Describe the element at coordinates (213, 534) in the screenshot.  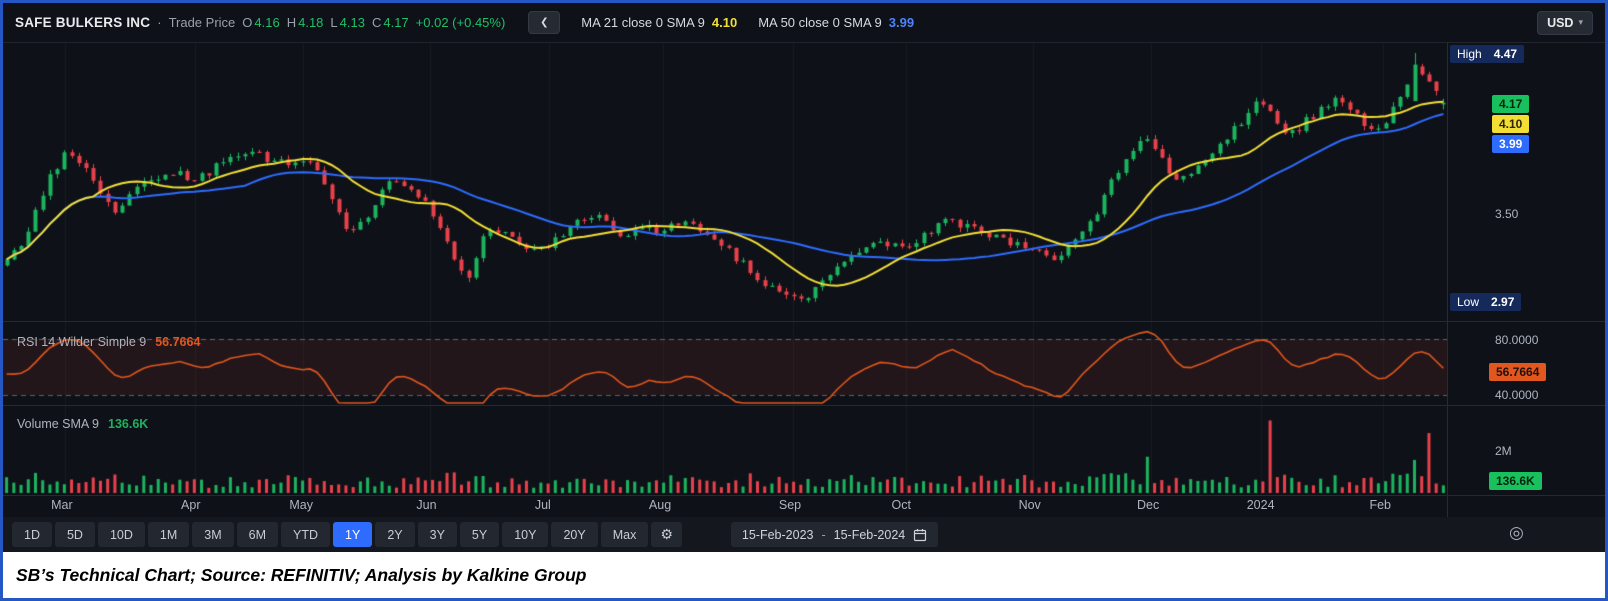
I see `range-button-3m: 3M` at that location.